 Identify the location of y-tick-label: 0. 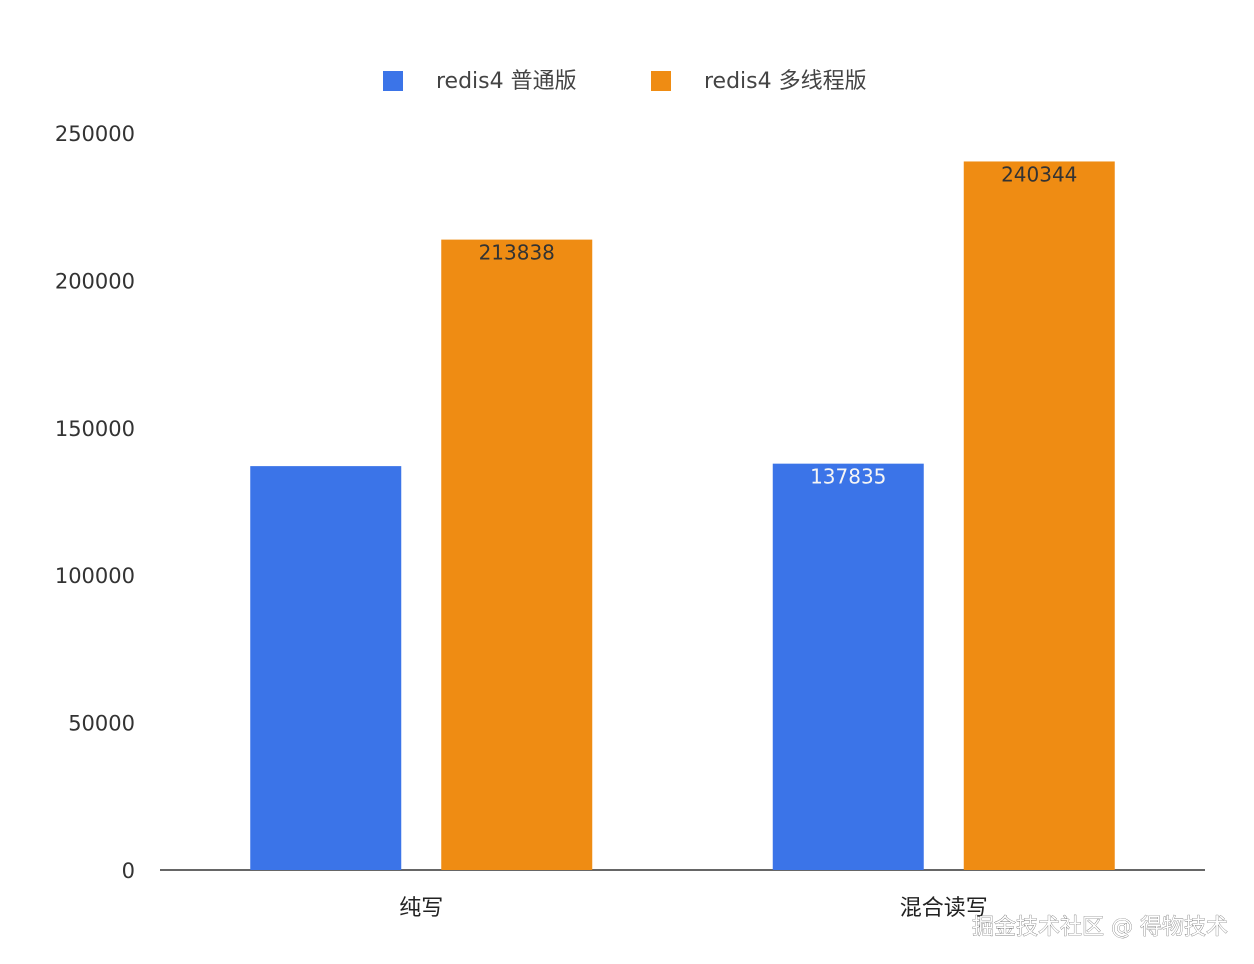
(128, 871).